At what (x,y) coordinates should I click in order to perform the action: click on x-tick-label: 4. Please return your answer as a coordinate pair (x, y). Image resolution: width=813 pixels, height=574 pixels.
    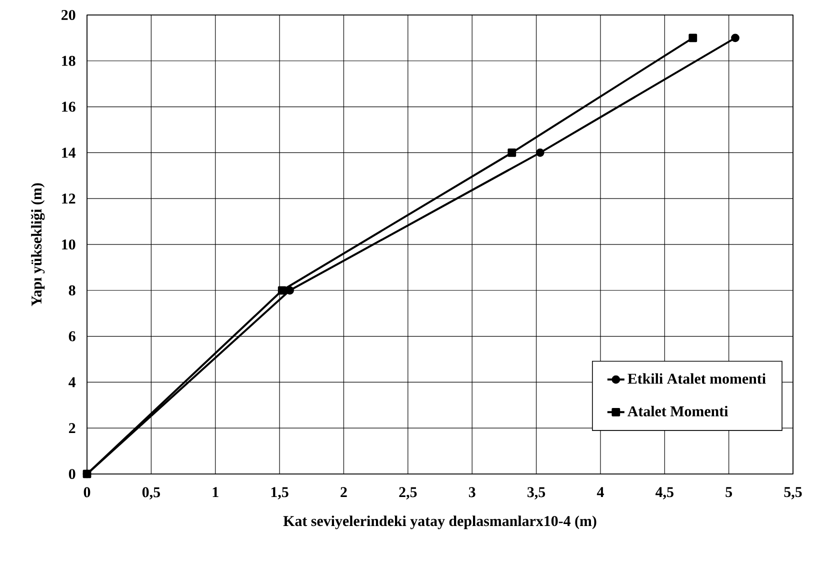
    Looking at the image, I should click on (600, 492).